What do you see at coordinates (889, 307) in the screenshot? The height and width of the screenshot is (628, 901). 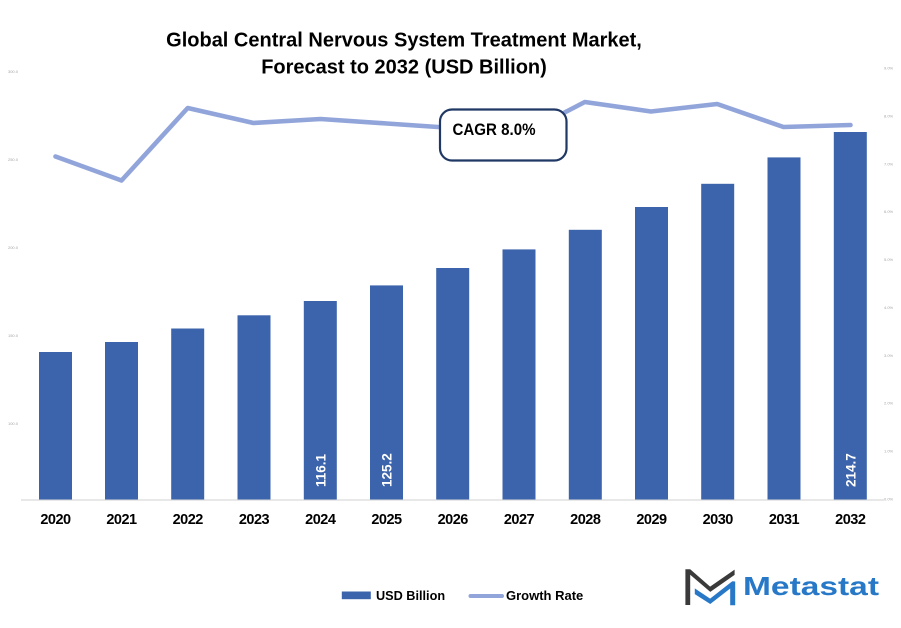 I see `svg-text: 4.0%` at bounding box center [889, 307].